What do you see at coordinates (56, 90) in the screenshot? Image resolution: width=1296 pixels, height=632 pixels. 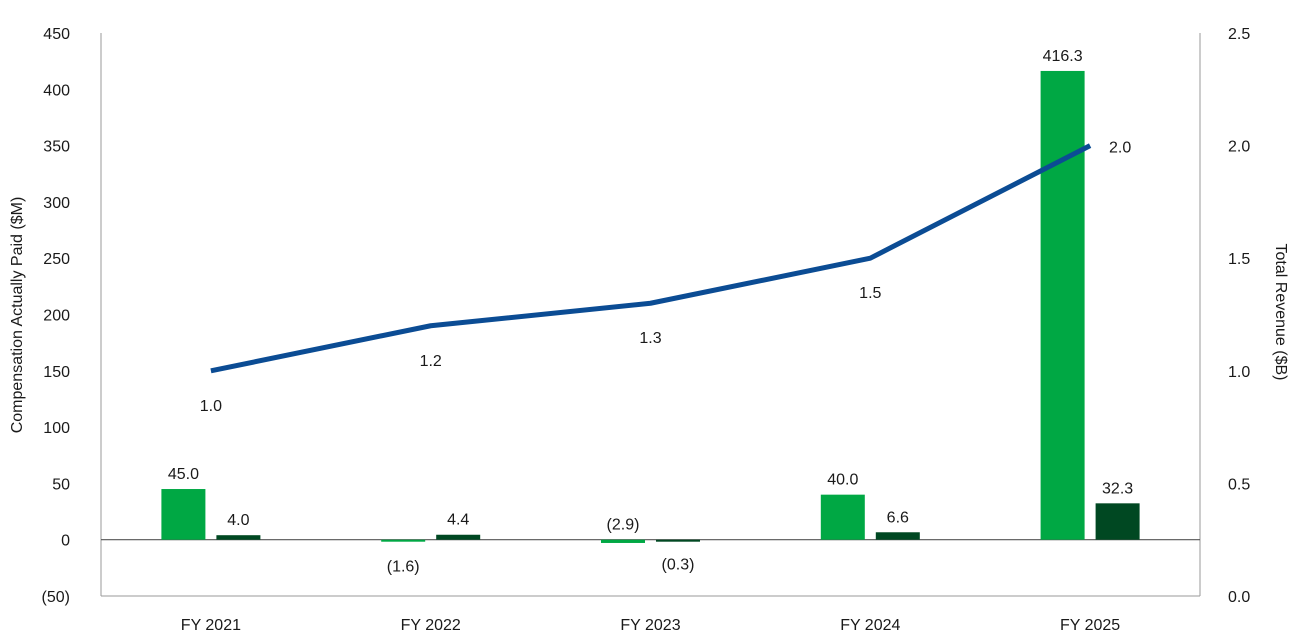 I see `y-tick-label: 400` at bounding box center [56, 90].